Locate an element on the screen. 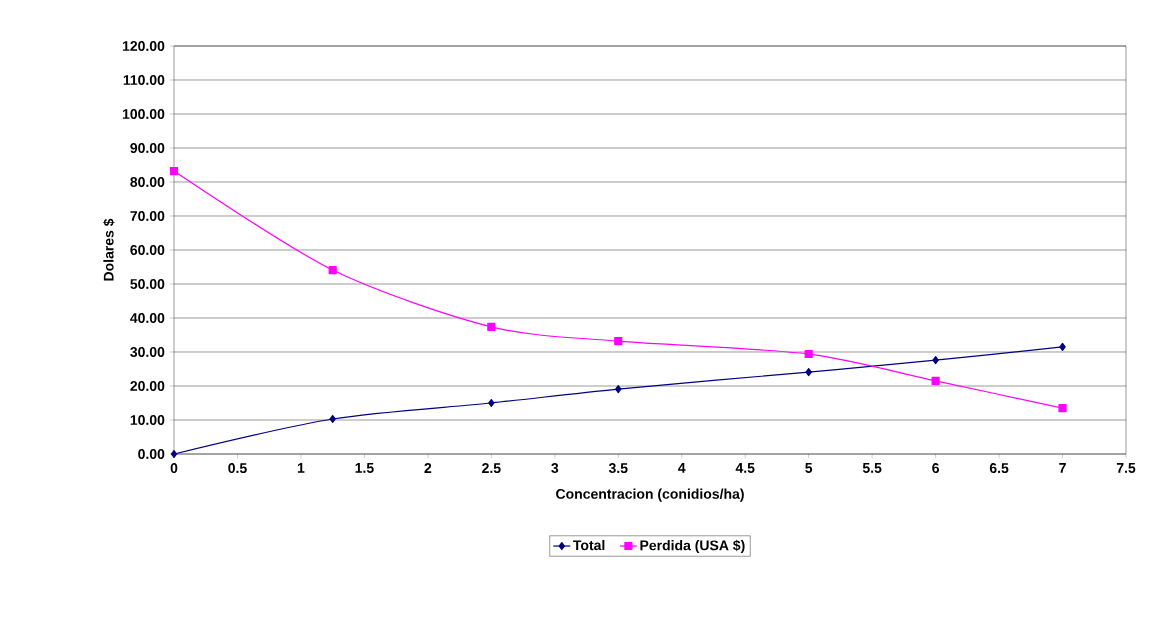  x-tick-label: 2 is located at coordinates (428, 468).